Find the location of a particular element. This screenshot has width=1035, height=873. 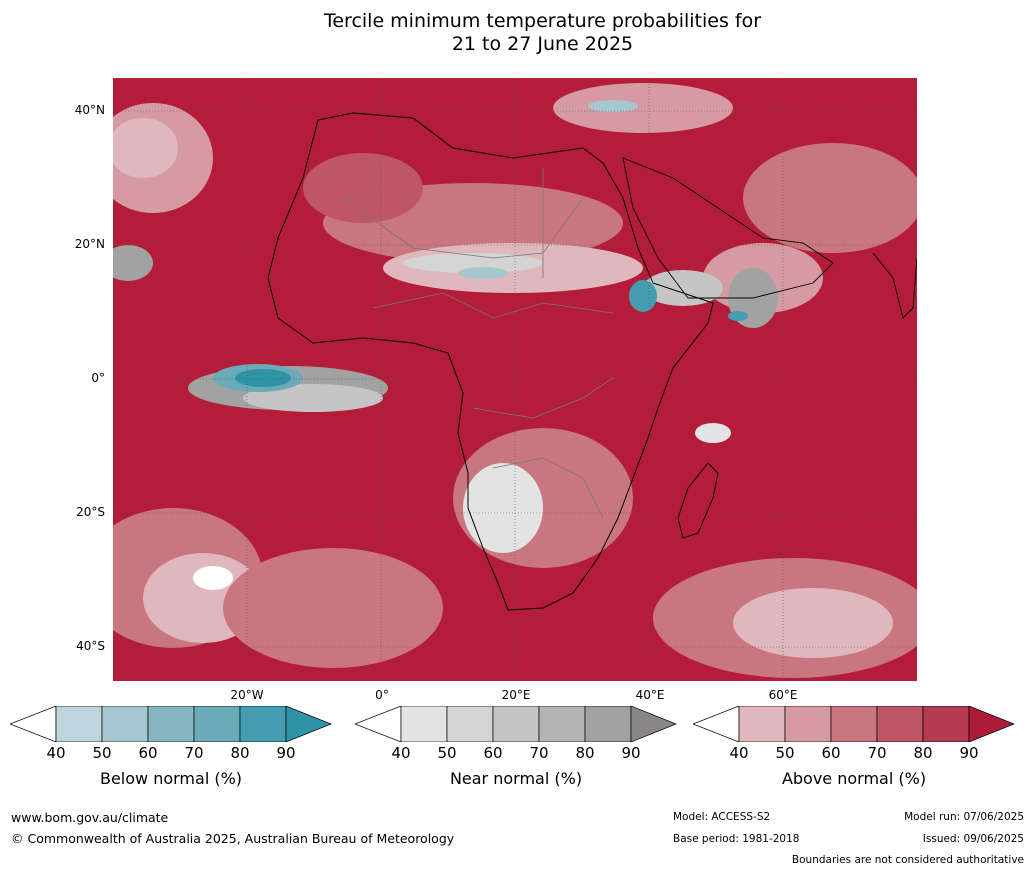

lat-label-20s: 20°S is located at coordinates (90, 512).